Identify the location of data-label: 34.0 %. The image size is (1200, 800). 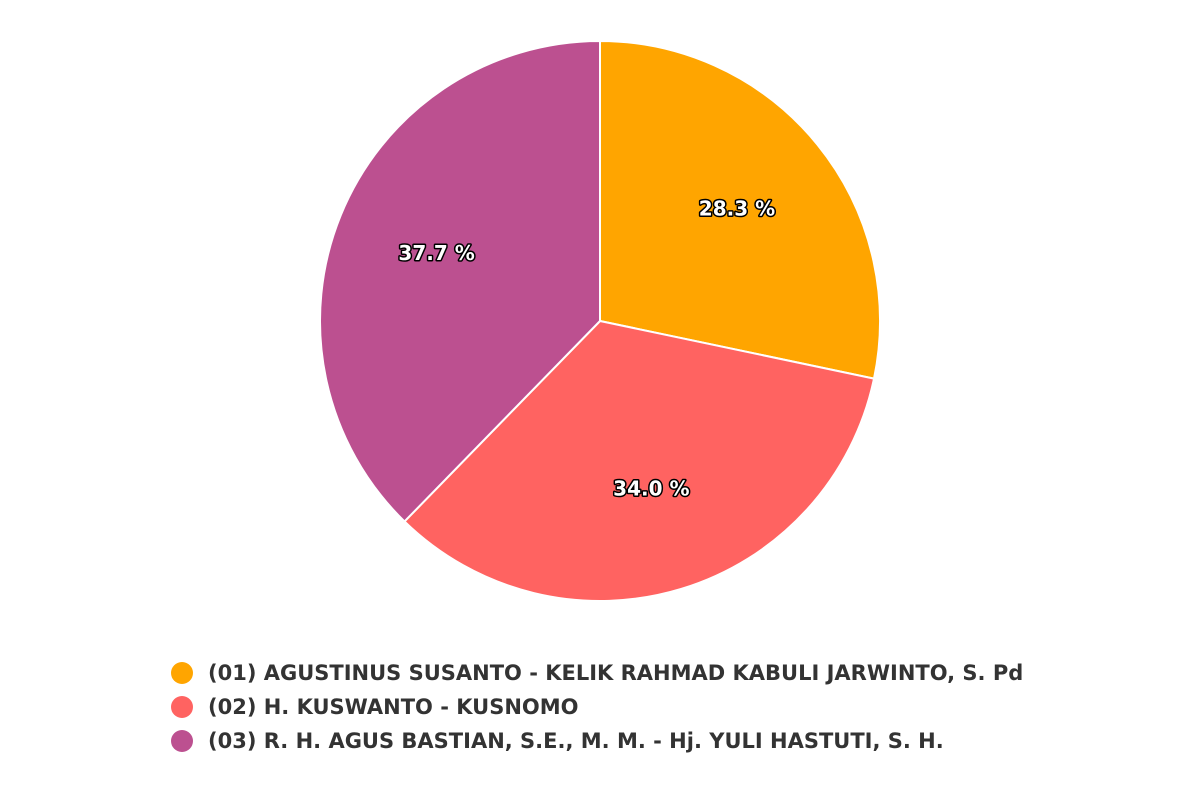
(651, 488).